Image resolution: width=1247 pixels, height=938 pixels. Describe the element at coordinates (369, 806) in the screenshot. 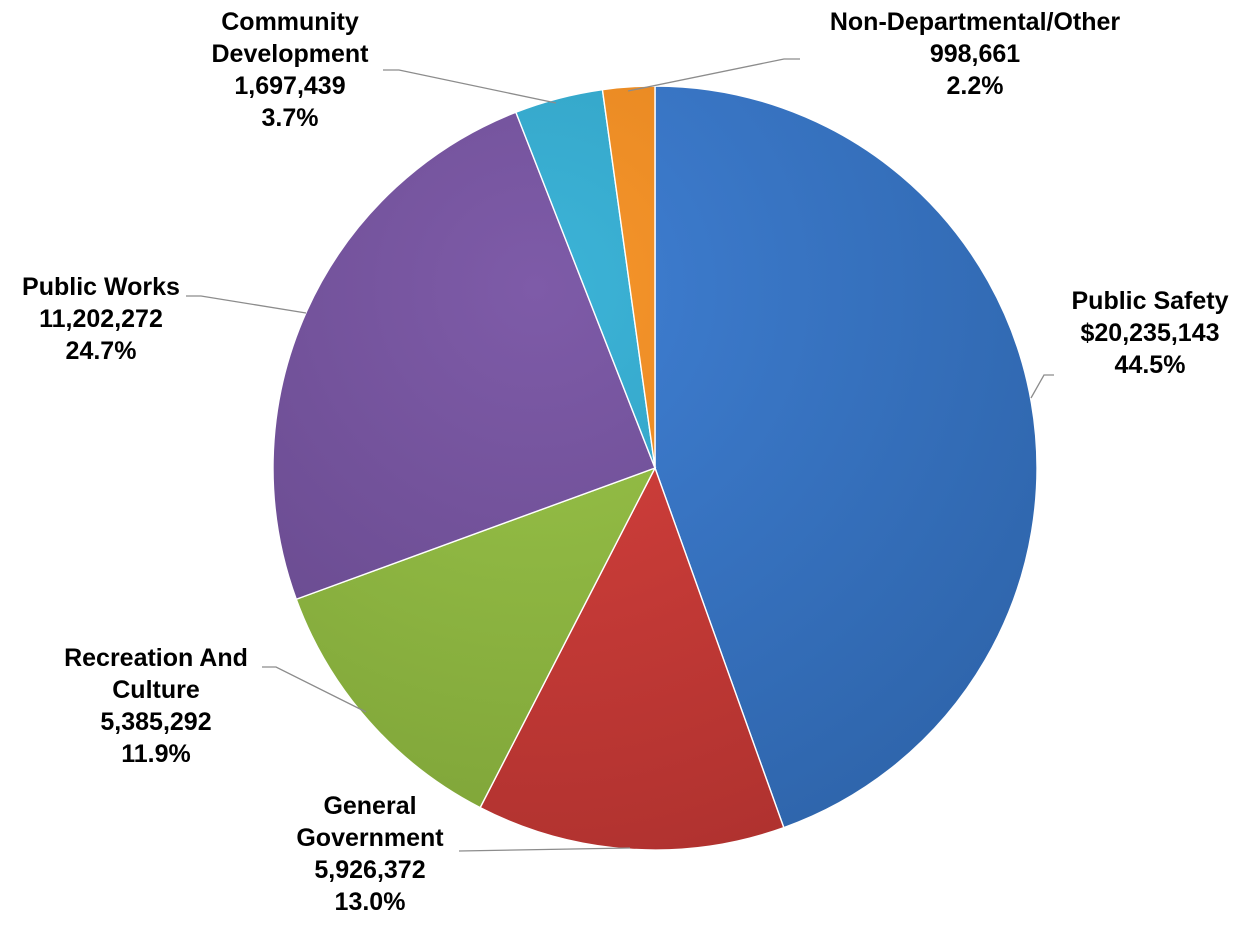

I see `slice-category-label: General` at that location.